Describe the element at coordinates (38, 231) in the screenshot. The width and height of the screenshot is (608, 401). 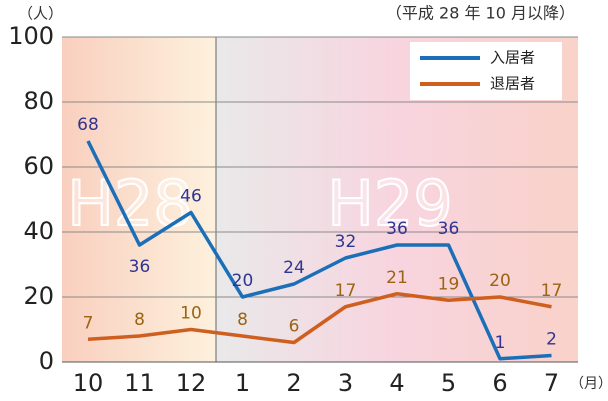
I see `y-tick-label: 40` at that location.